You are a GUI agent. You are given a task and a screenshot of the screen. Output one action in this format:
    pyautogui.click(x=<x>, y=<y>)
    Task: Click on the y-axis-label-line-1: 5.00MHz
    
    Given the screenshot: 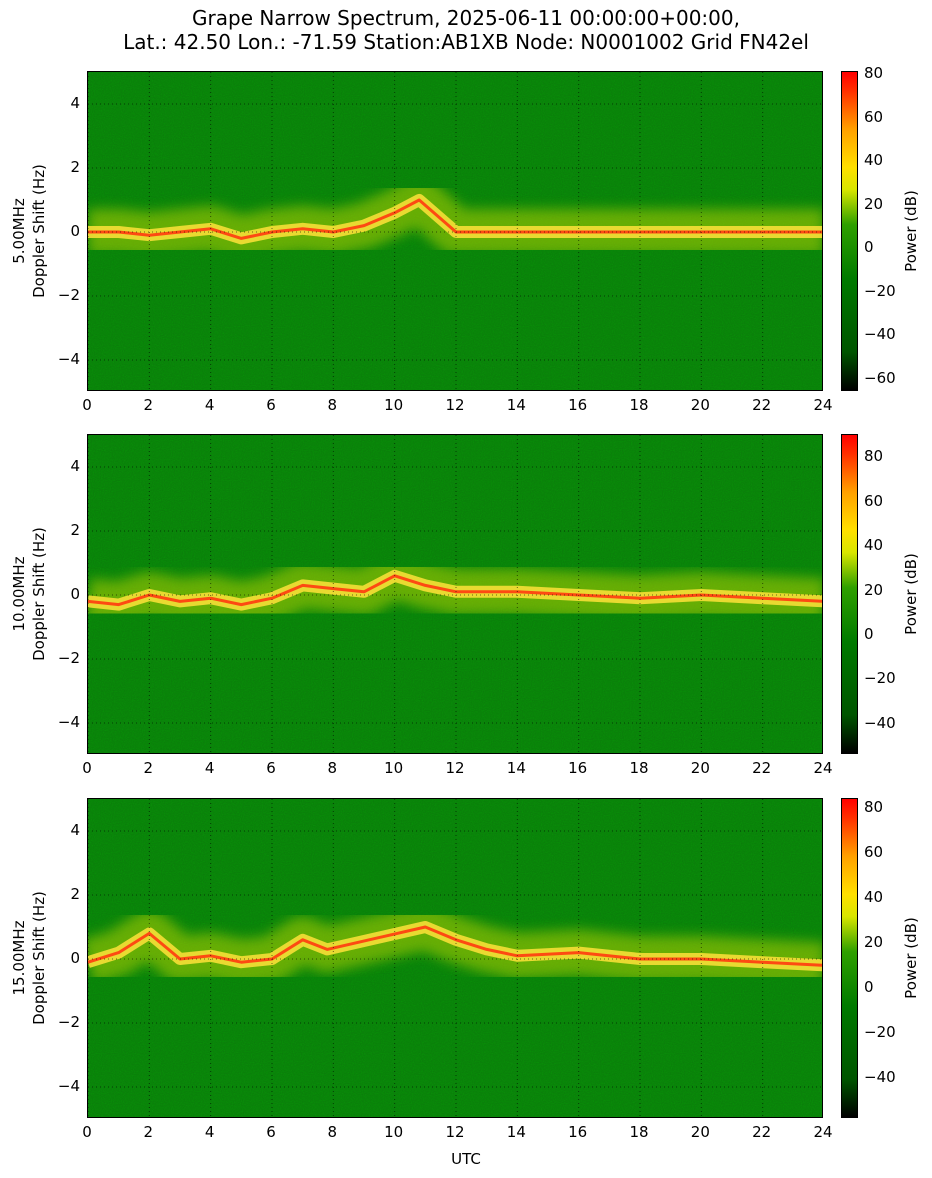 What is the action you would take?
    pyautogui.click(x=19, y=231)
    